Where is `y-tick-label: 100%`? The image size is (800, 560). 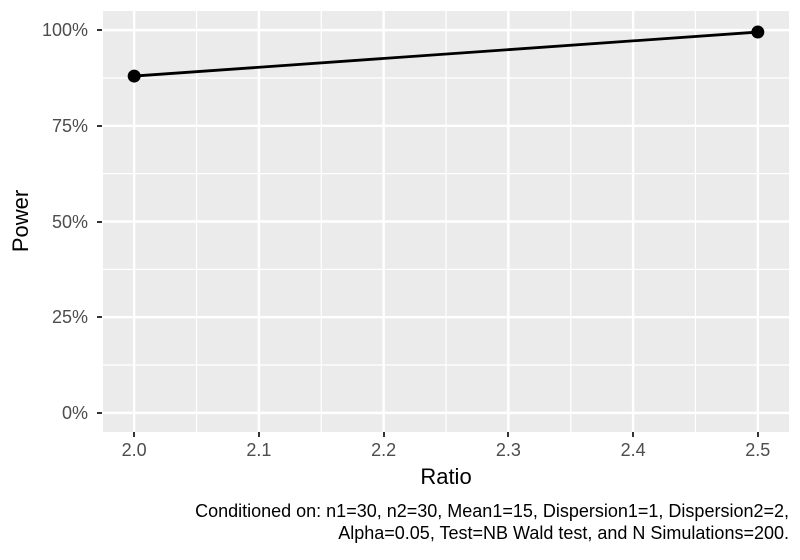 y-tick-label: 100% is located at coordinates (64, 30).